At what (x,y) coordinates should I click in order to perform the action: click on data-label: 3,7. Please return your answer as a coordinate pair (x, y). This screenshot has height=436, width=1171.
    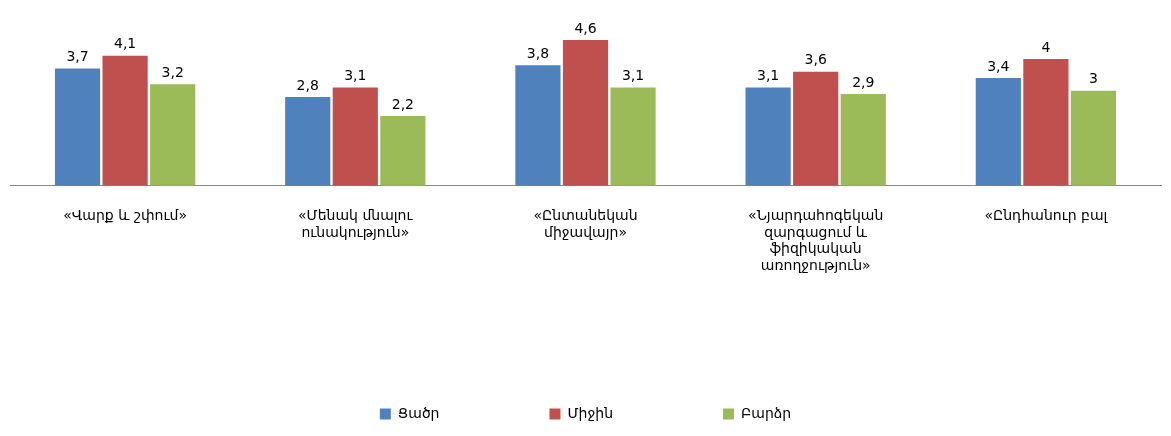
    Looking at the image, I should click on (77, 56).